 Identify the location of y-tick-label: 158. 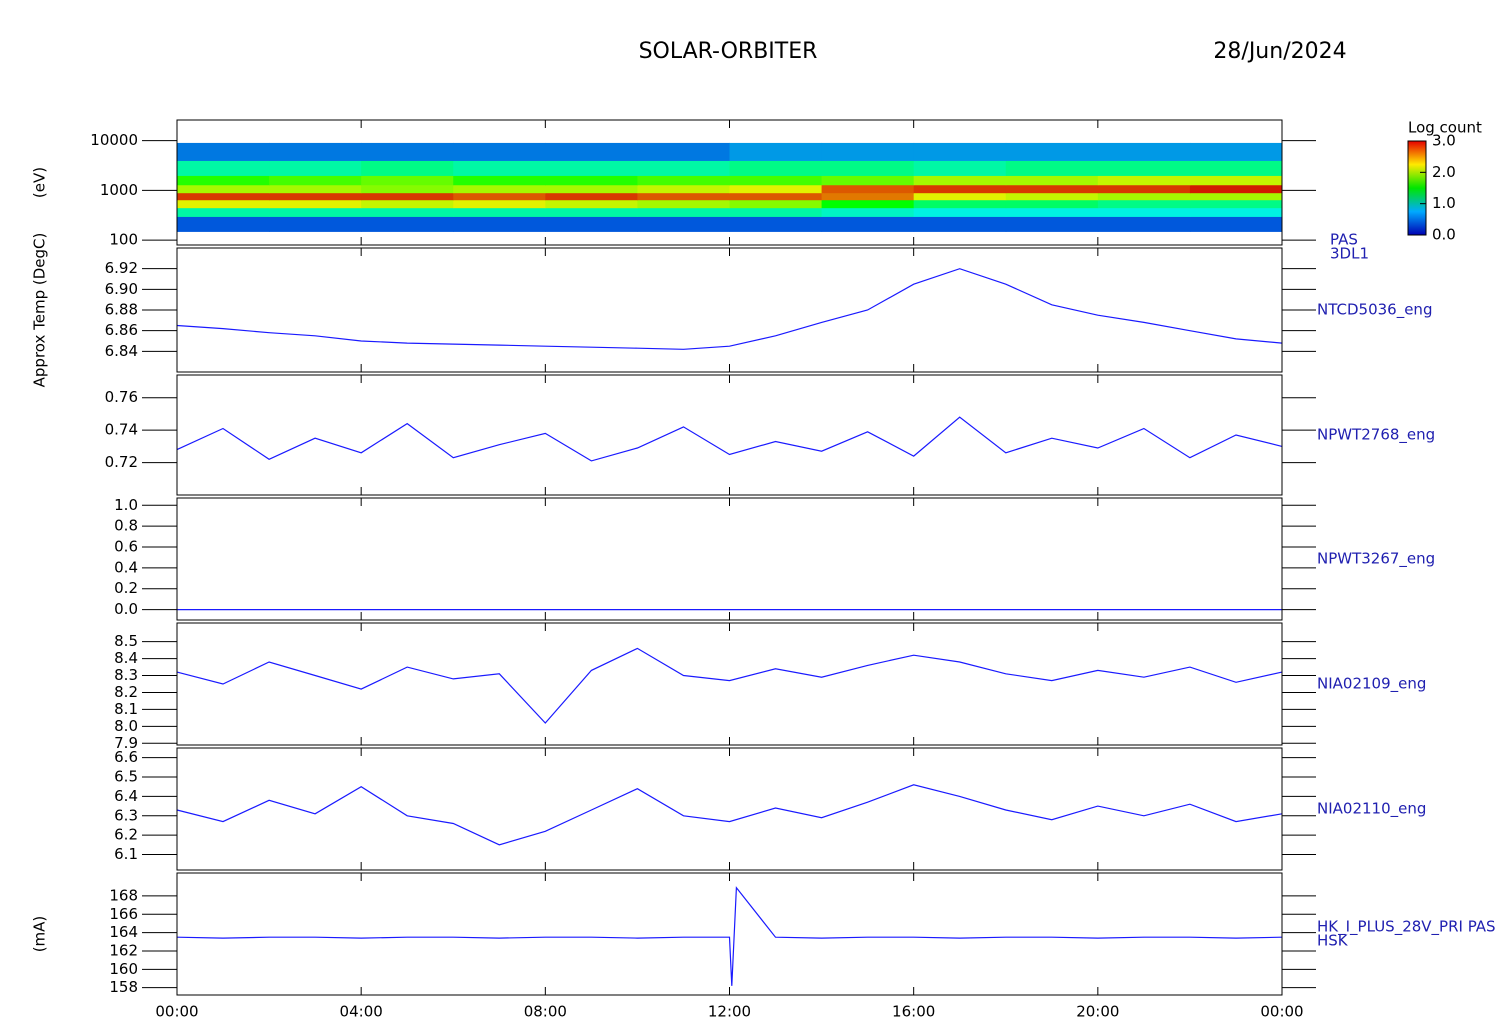
(123, 987).